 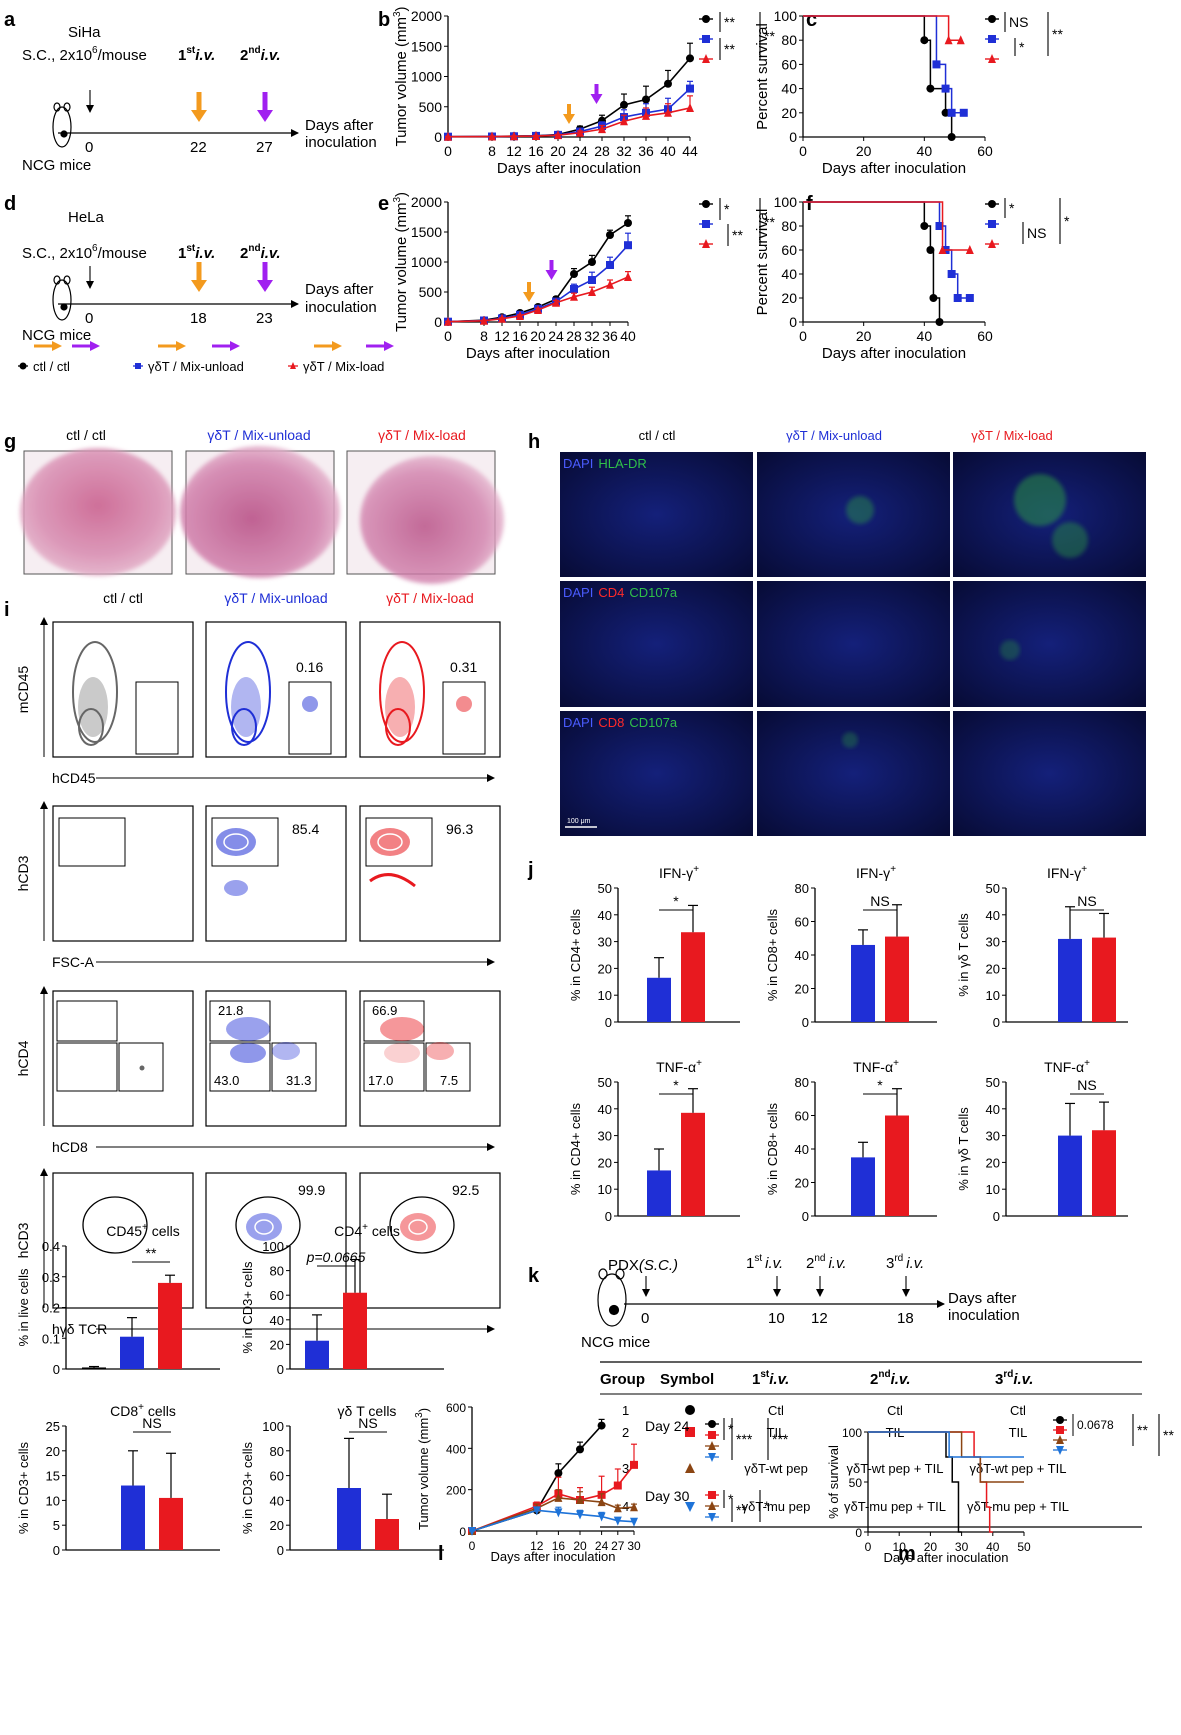 I want to click on bar-chart-j-4: 0 10 20 30 40 50 TNF-α+ % in CD4+ cells *, so click(x=654, y=1141).